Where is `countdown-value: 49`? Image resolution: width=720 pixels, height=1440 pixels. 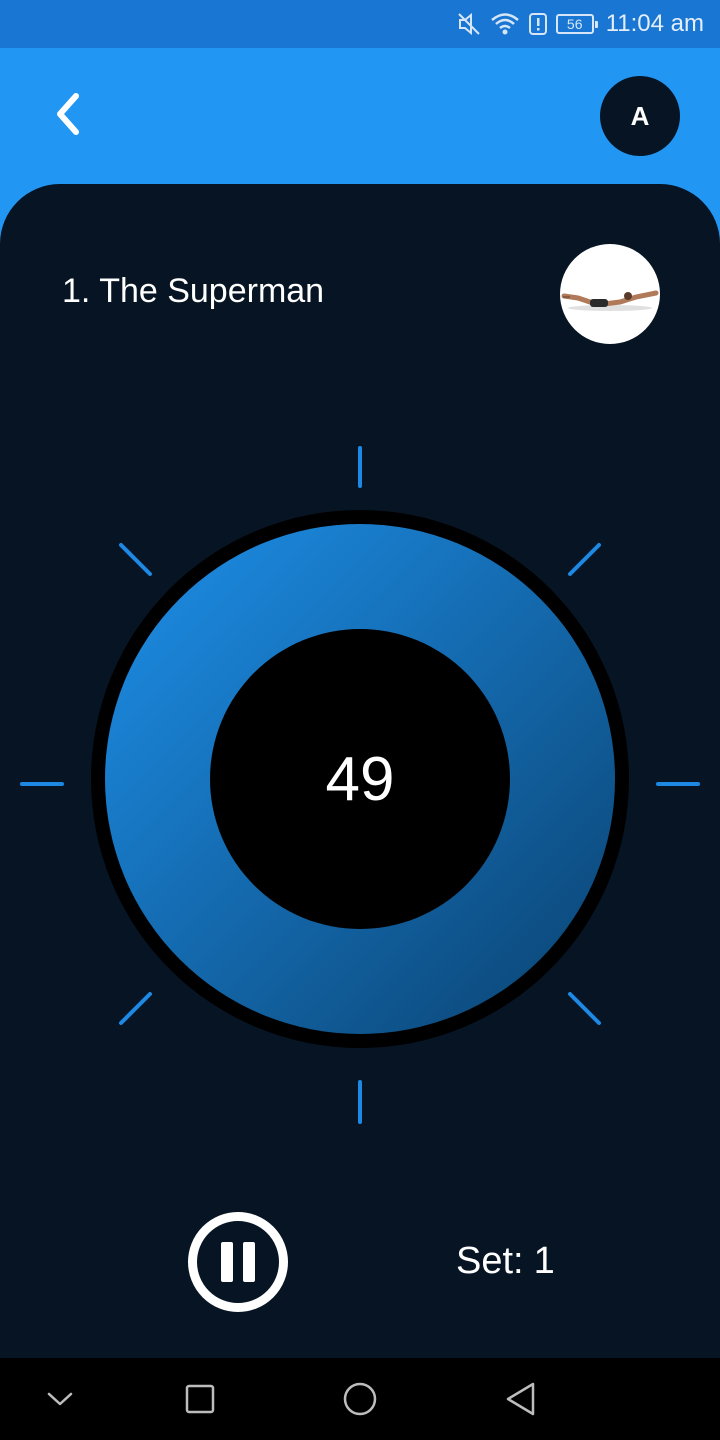
countdown-value: 49 is located at coordinates (360, 779).